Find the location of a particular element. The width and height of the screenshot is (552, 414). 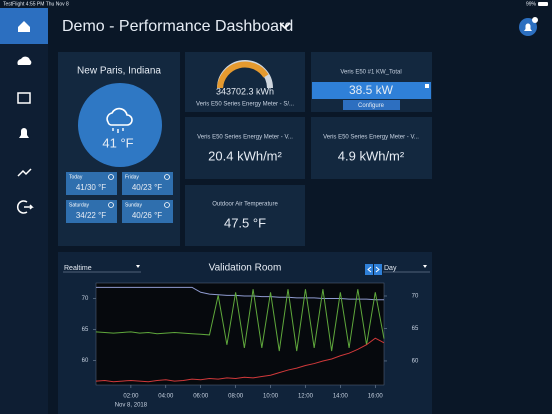

nav-home is located at coordinates (24, 26).